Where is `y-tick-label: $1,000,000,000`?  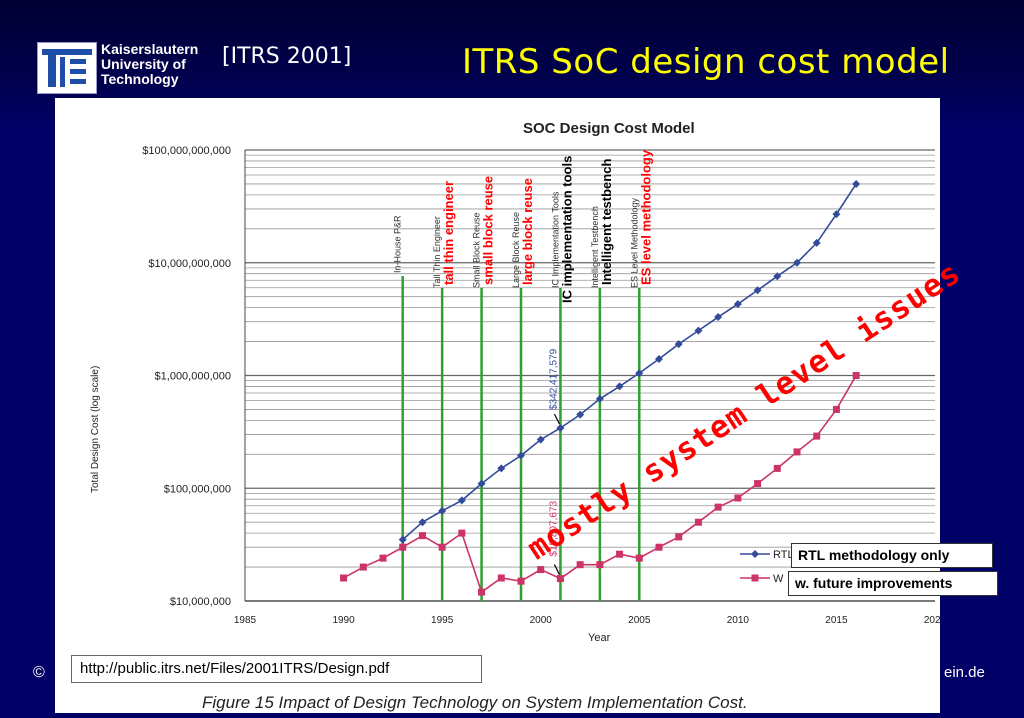
y-tick-label: $1,000,000,000 is located at coordinates (193, 377).